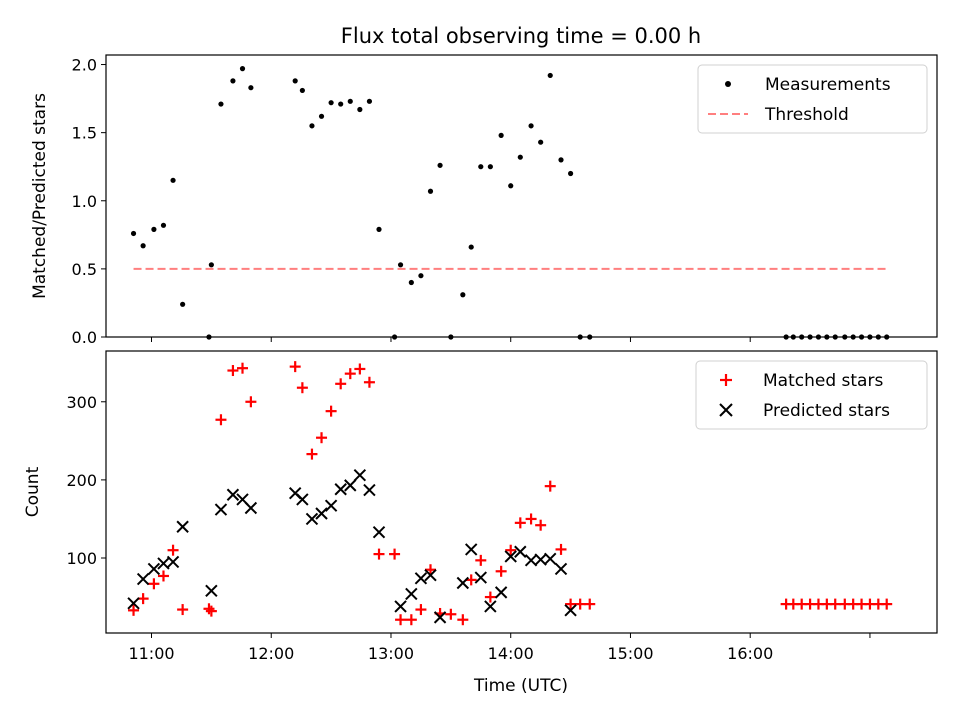  What do you see at coordinates (726, 380) in the screenshot?
I see `legend-matched-marker` at bounding box center [726, 380].